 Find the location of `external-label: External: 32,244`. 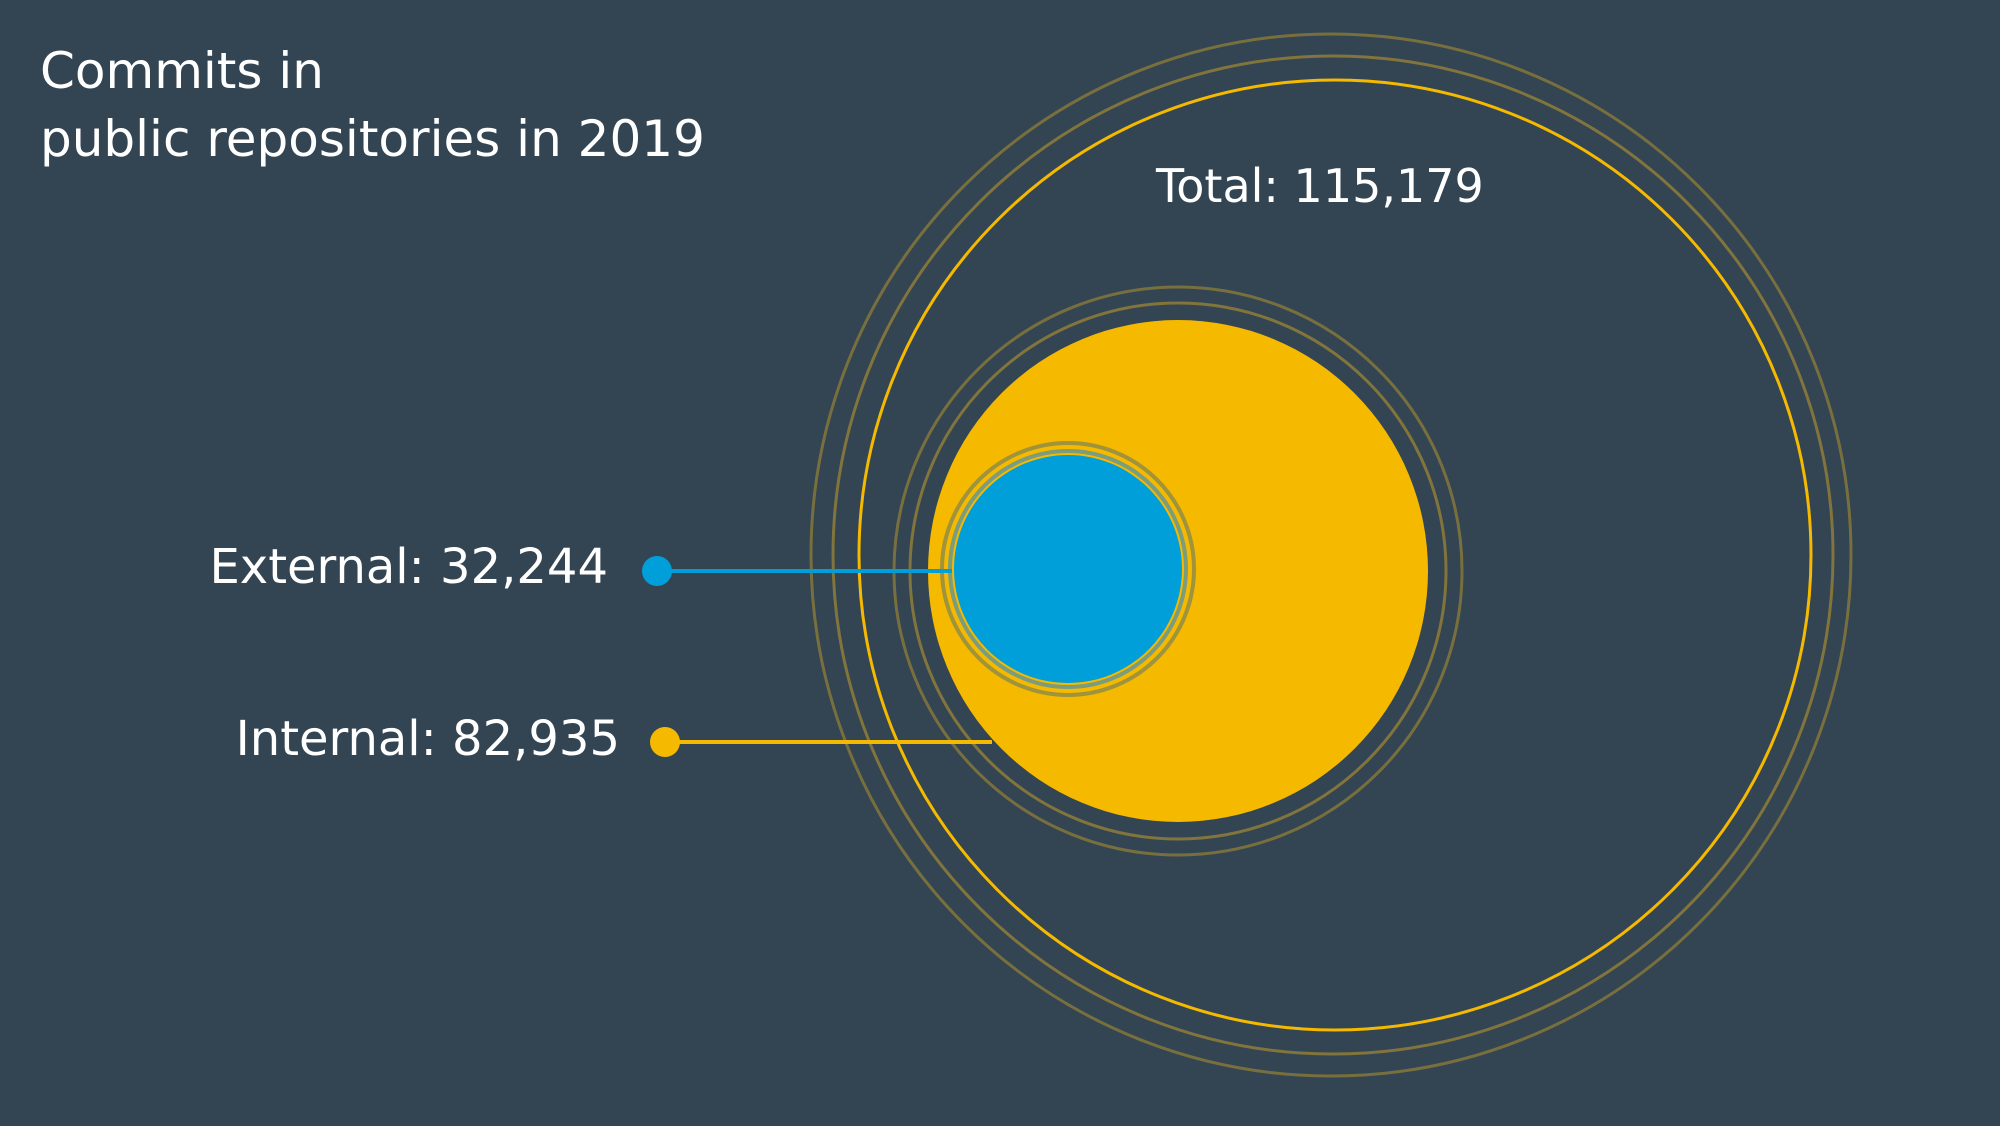

external-label: External: 32,244 is located at coordinates (408, 567).